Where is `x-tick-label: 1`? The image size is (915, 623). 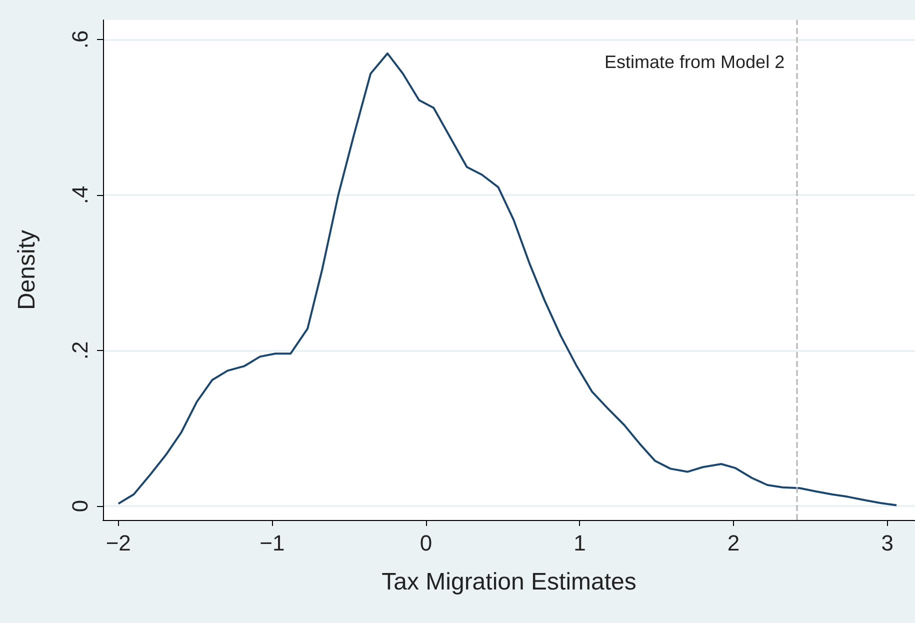 x-tick-label: 1 is located at coordinates (580, 543).